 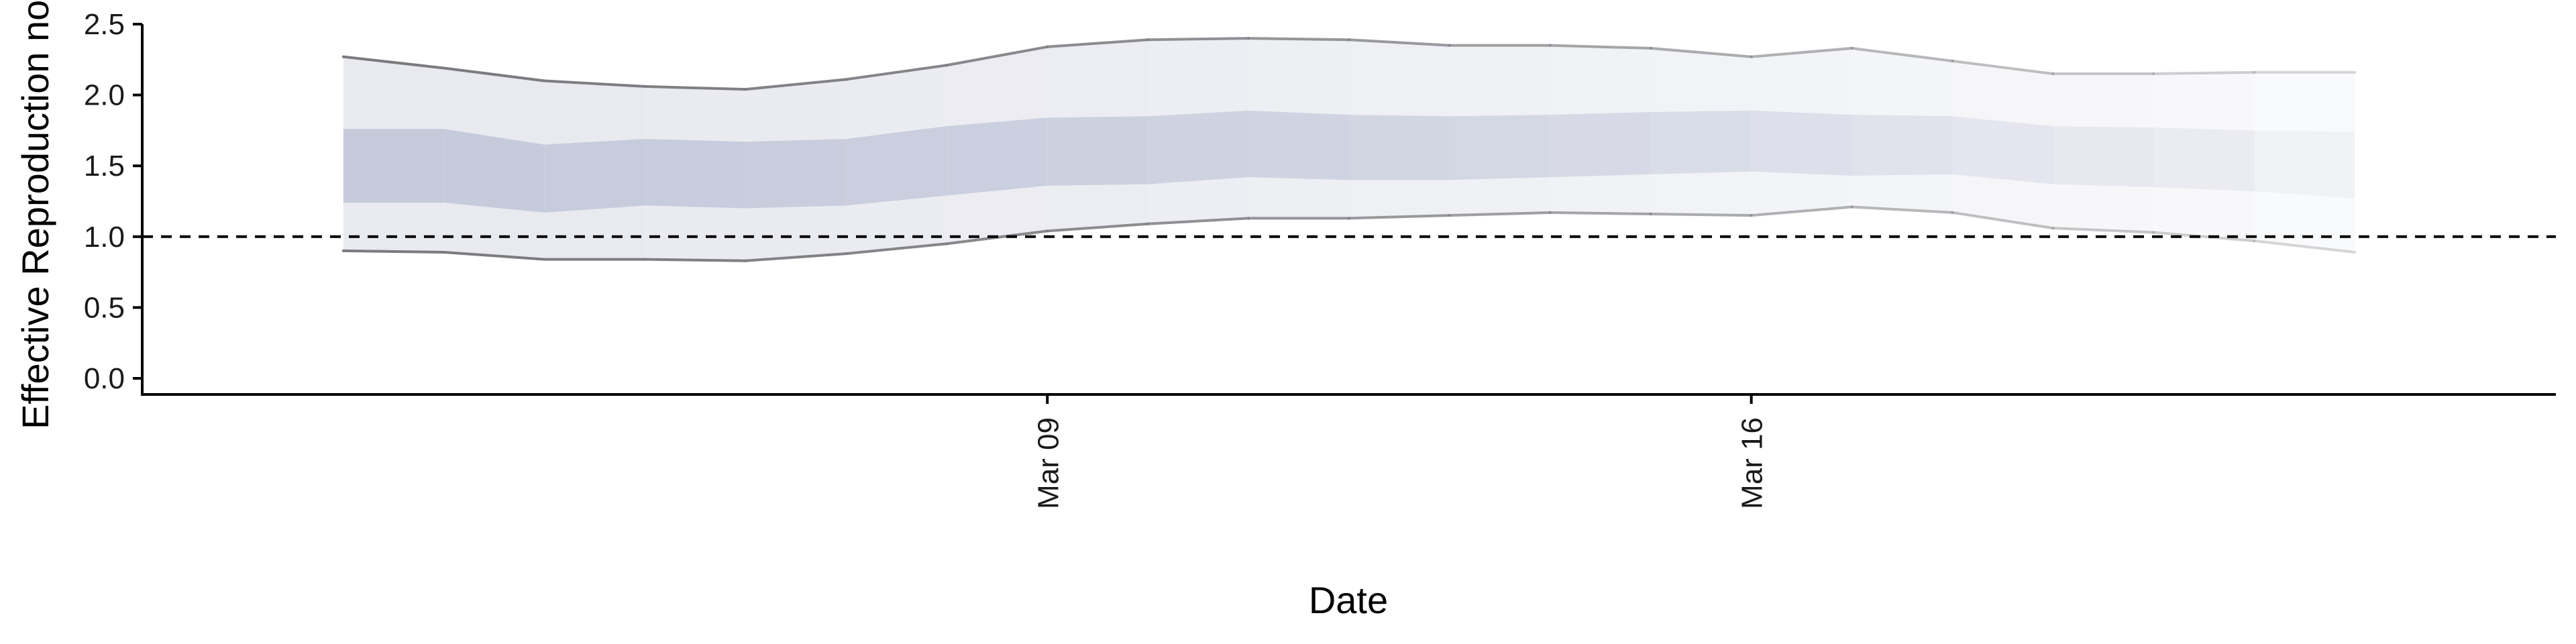 What do you see at coordinates (104, 166) in the screenshot?
I see `y-tick-label: 1.5` at bounding box center [104, 166].